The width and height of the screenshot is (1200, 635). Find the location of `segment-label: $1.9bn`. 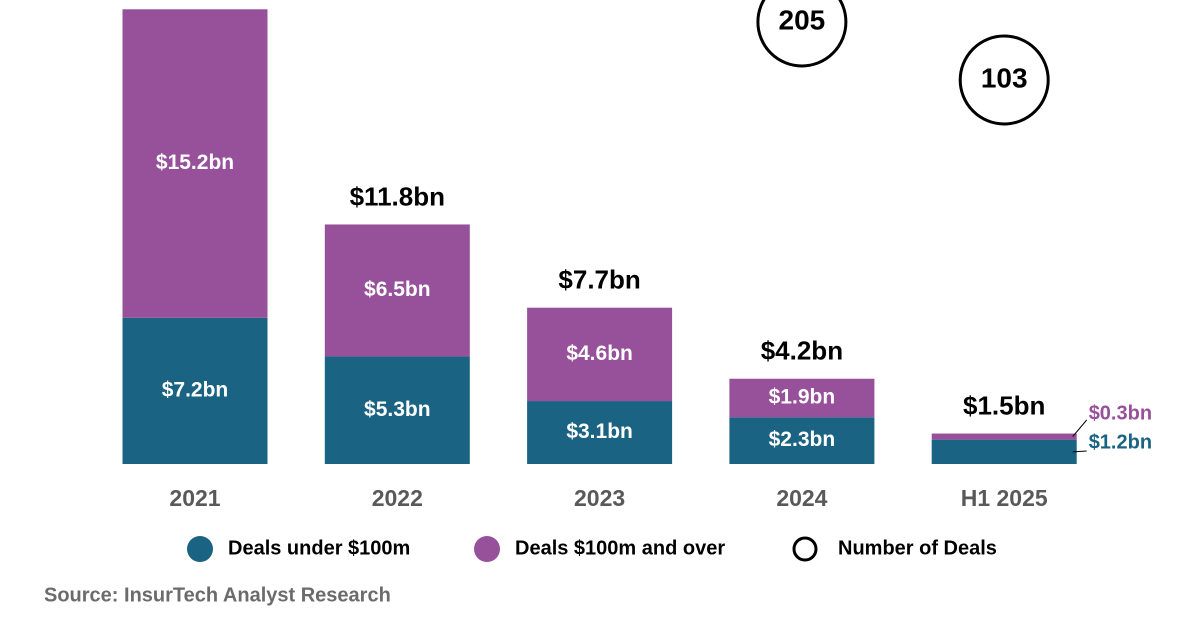

segment-label: $1.9bn is located at coordinates (802, 397).